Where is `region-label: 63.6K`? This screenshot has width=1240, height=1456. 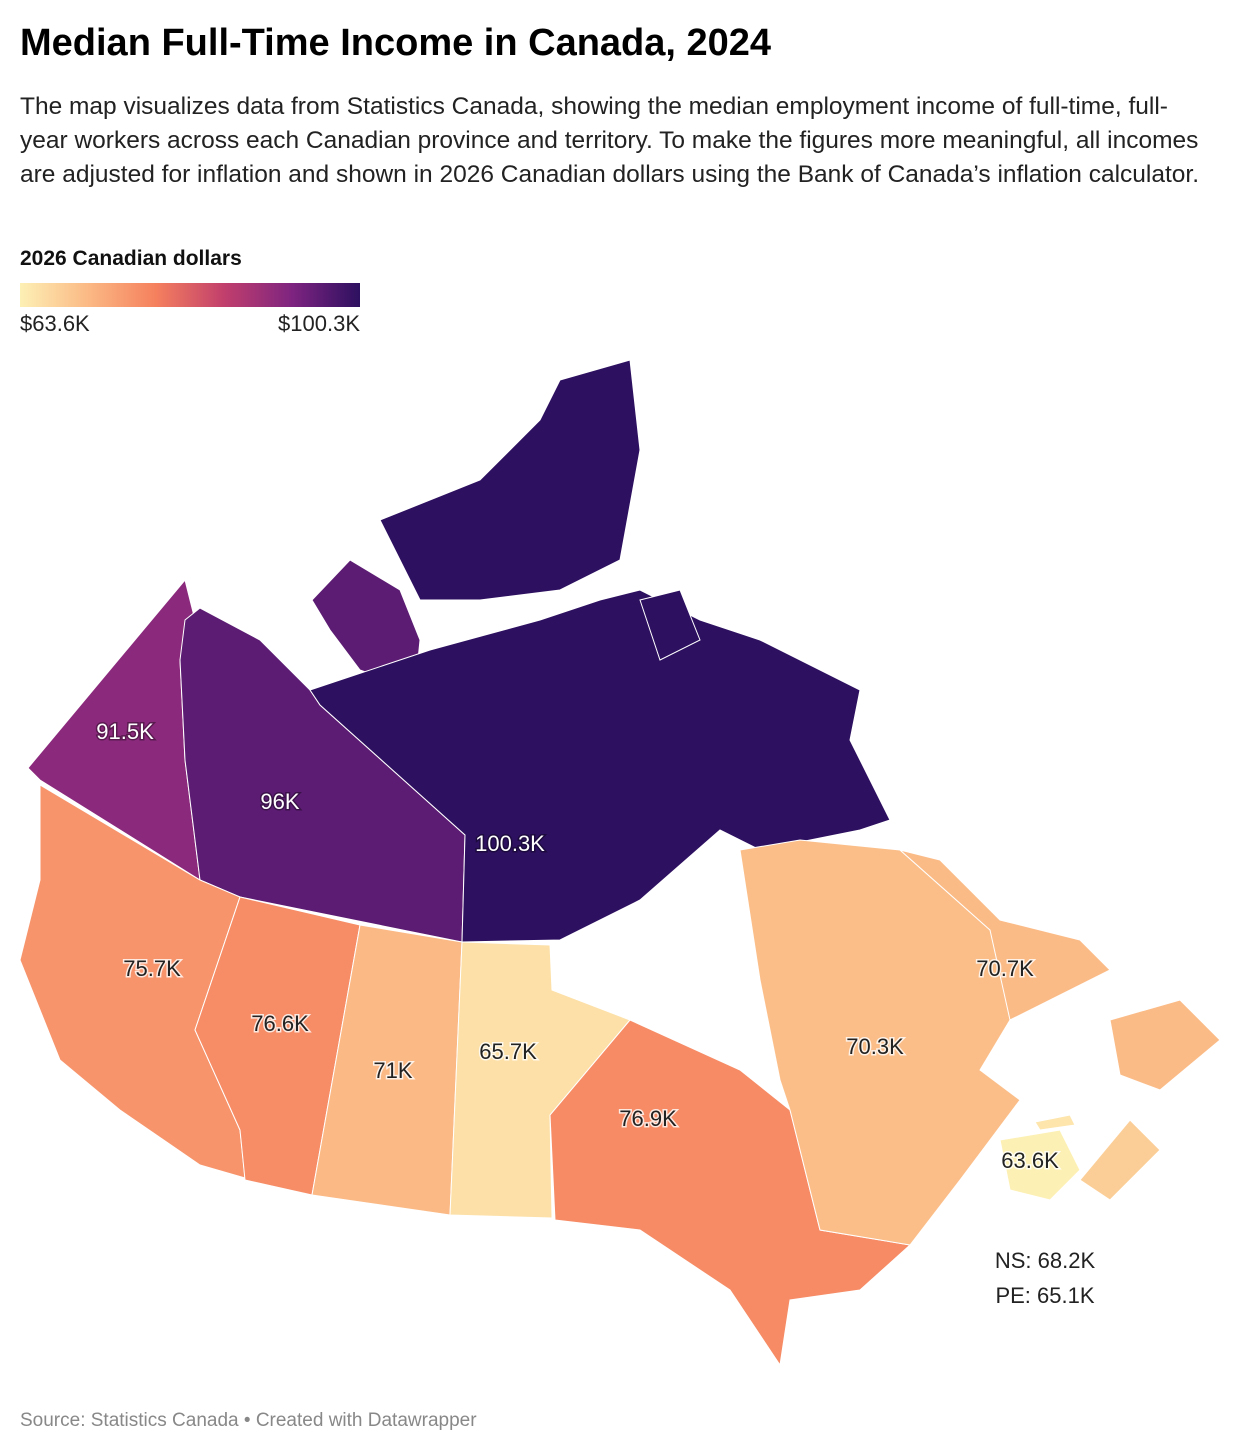
region-label: 63.6K is located at coordinates (1030, 1160).